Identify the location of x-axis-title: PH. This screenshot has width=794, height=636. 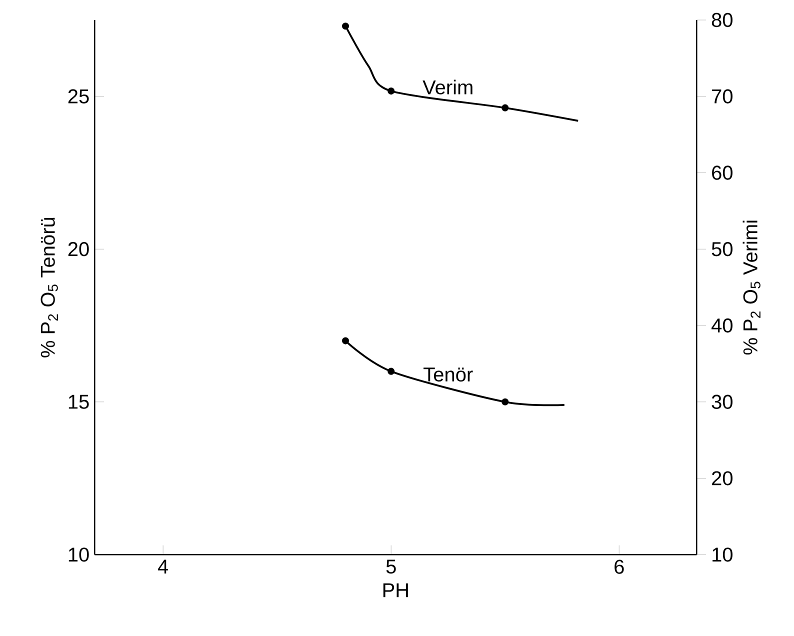
(395, 590).